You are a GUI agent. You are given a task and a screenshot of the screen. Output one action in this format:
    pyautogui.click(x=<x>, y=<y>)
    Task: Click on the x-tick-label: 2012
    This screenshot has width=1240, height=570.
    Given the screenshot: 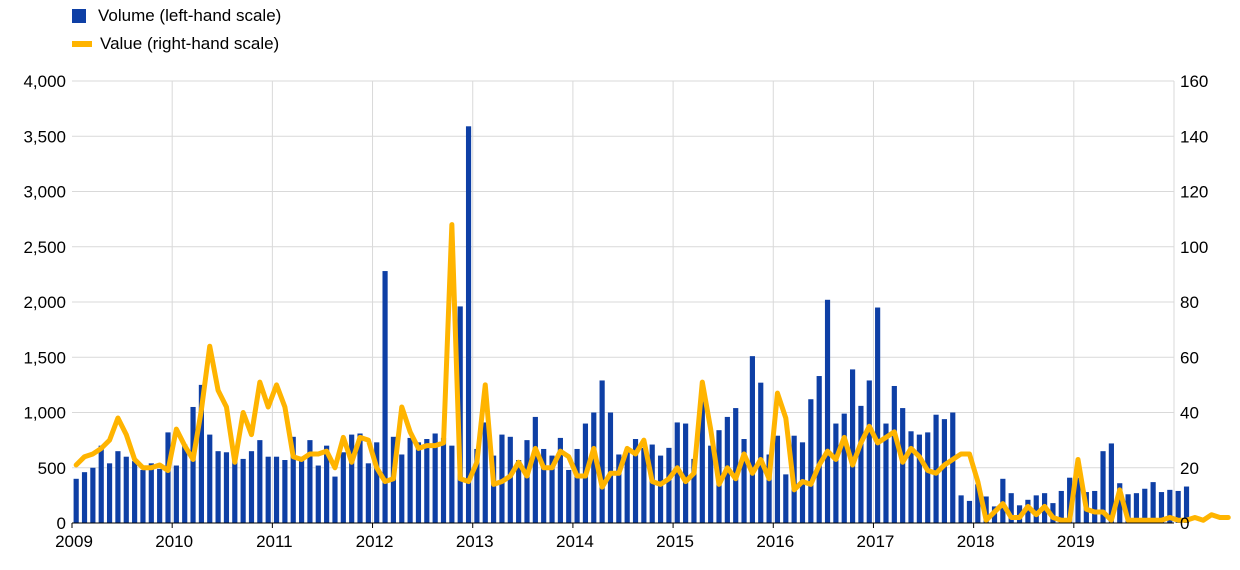 What is the action you would take?
    pyautogui.click(x=375, y=541)
    